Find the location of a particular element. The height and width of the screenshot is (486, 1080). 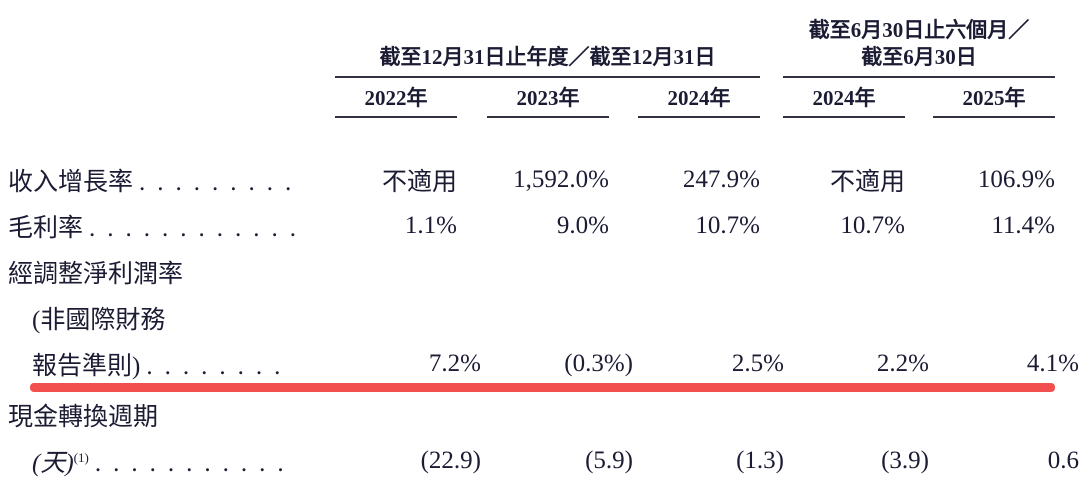

table-header-years: 2022年 2023年 2024年 2024年 2025年 is located at coordinates (544, 98).